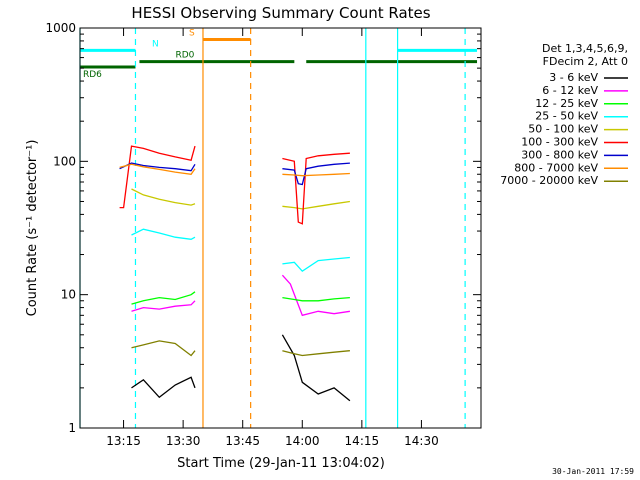 This screenshot has width=640, height=480. Describe the element at coordinates (362, 441) in the screenshot. I see `x-tick-label-4: 14:15` at that location.